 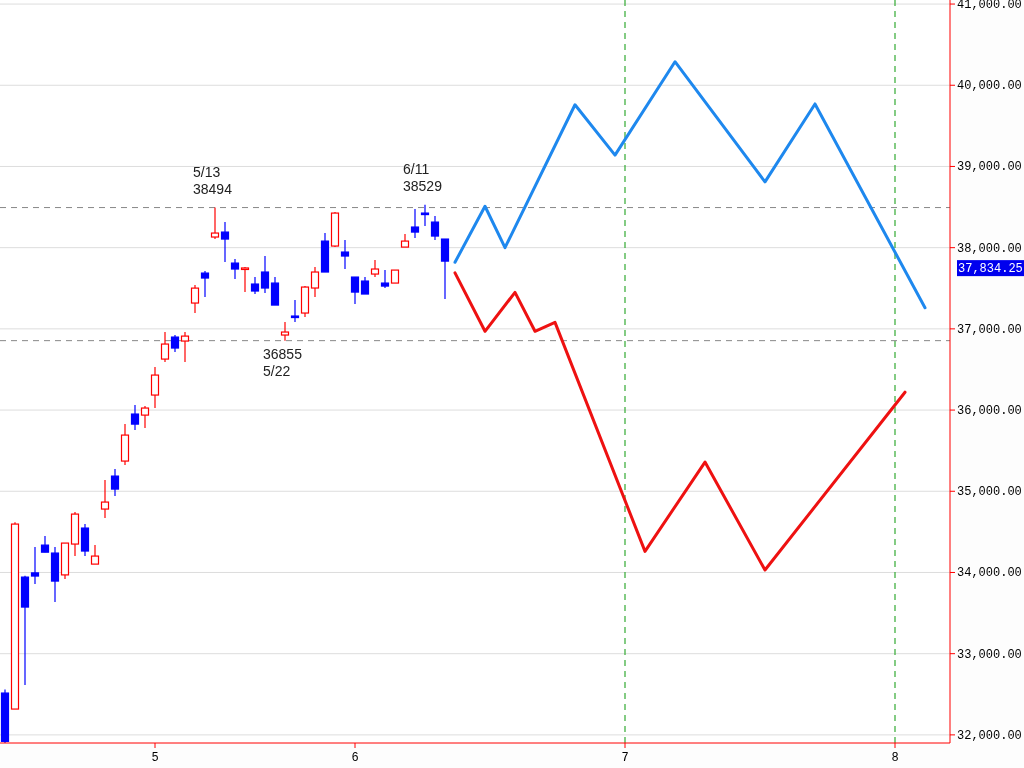 I want to click on y-tick-label: 35,000.00, so click(x=989, y=492).